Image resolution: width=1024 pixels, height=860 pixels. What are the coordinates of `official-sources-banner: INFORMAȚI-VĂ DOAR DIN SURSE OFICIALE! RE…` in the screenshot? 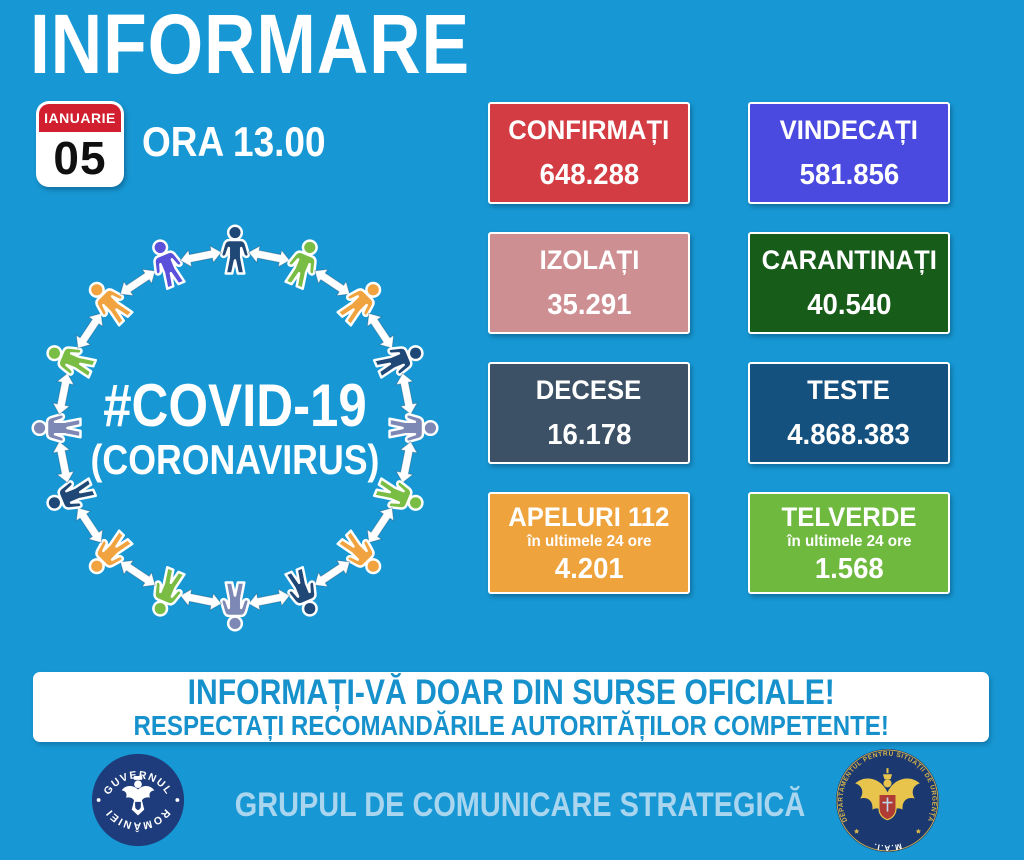 It's located at (511, 707).